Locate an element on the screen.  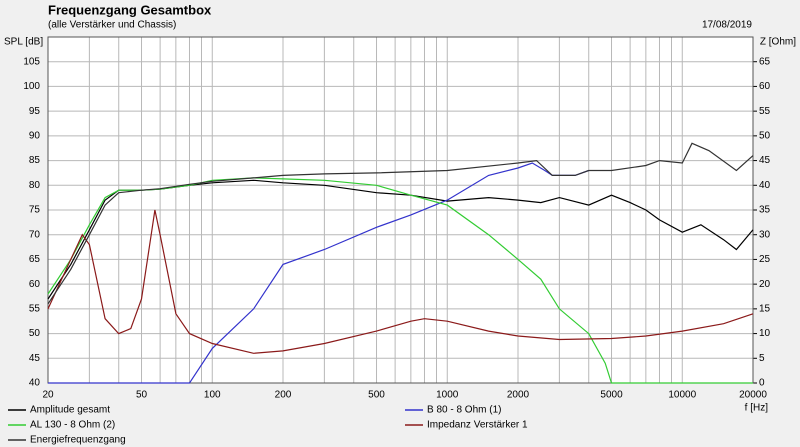
y-tick-label: 80 is located at coordinates (35, 185).